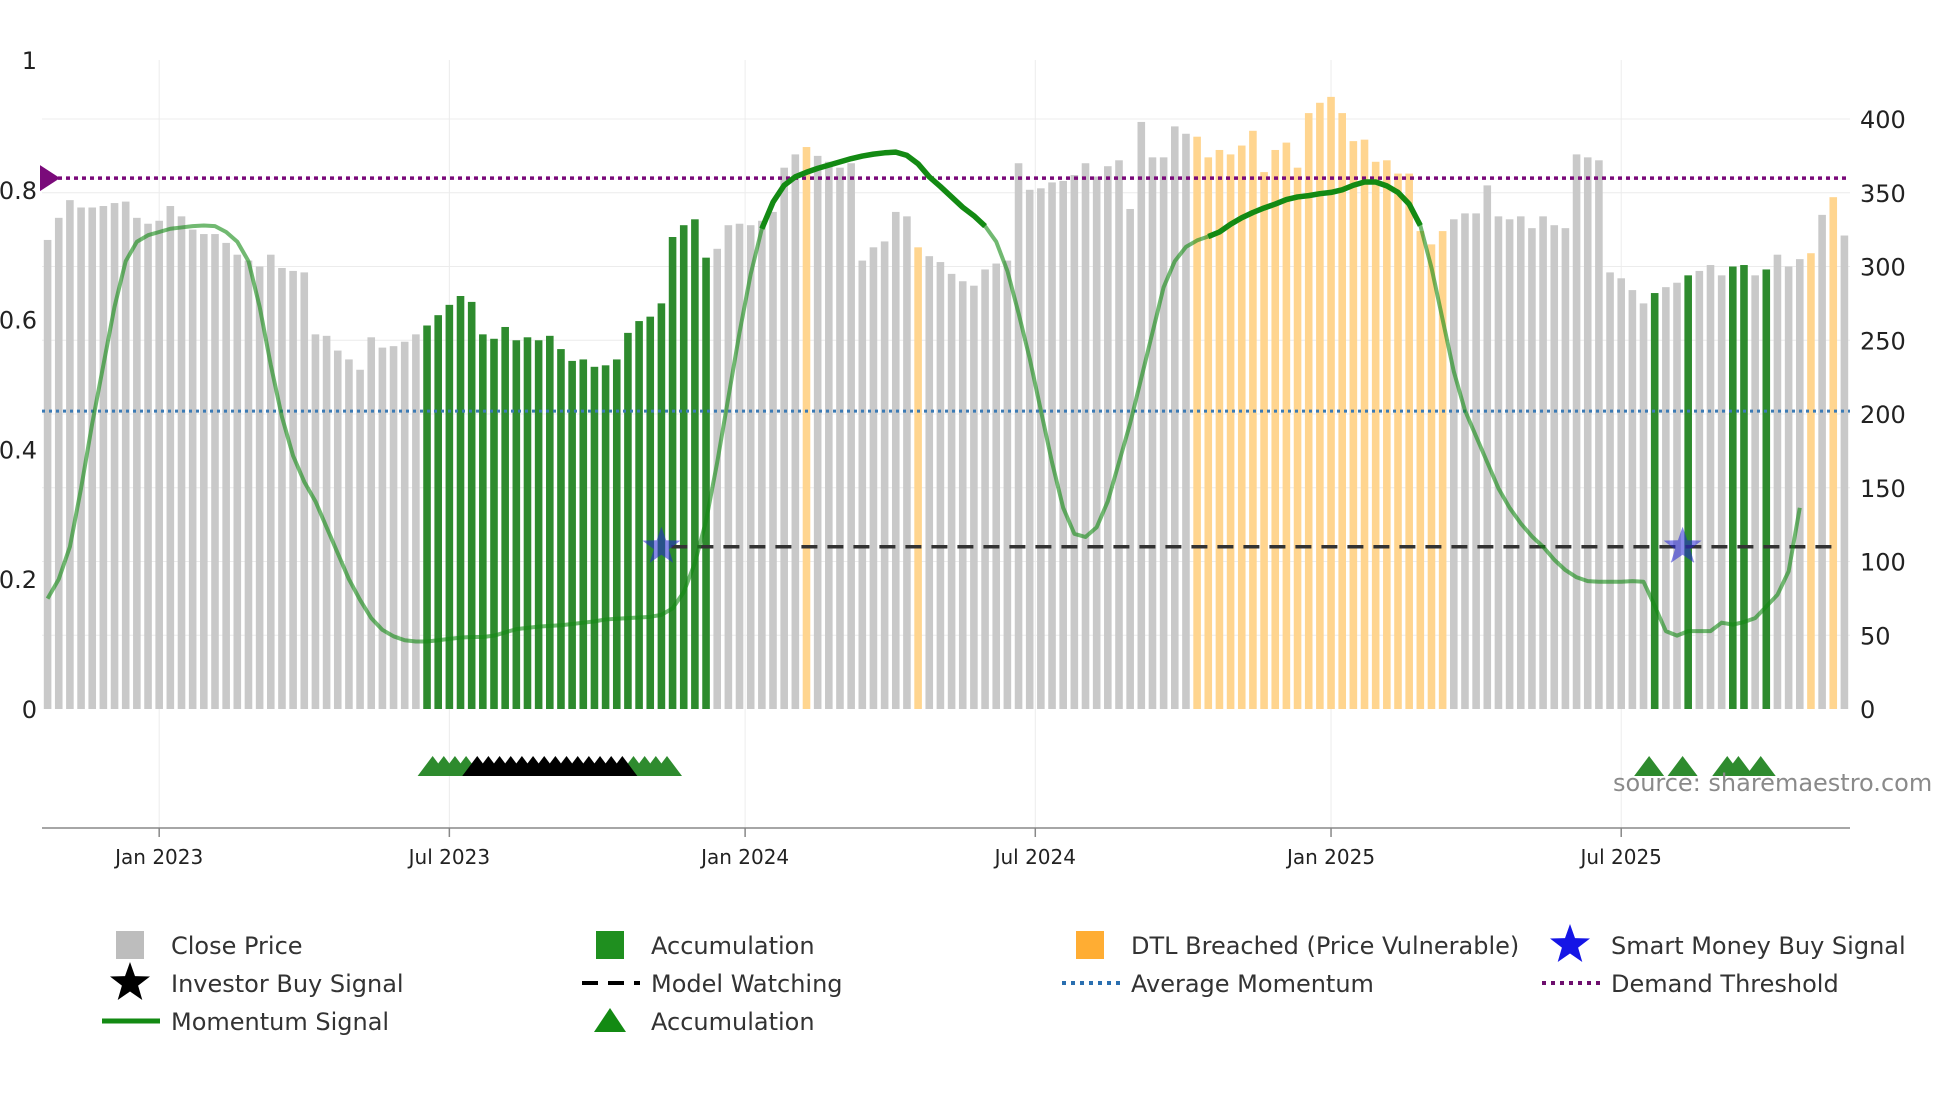  What do you see at coordinates (448, 857) in the screenshot?
I see `x-axis-tick-label: Jul 2023` at bounding box center [448, 857].